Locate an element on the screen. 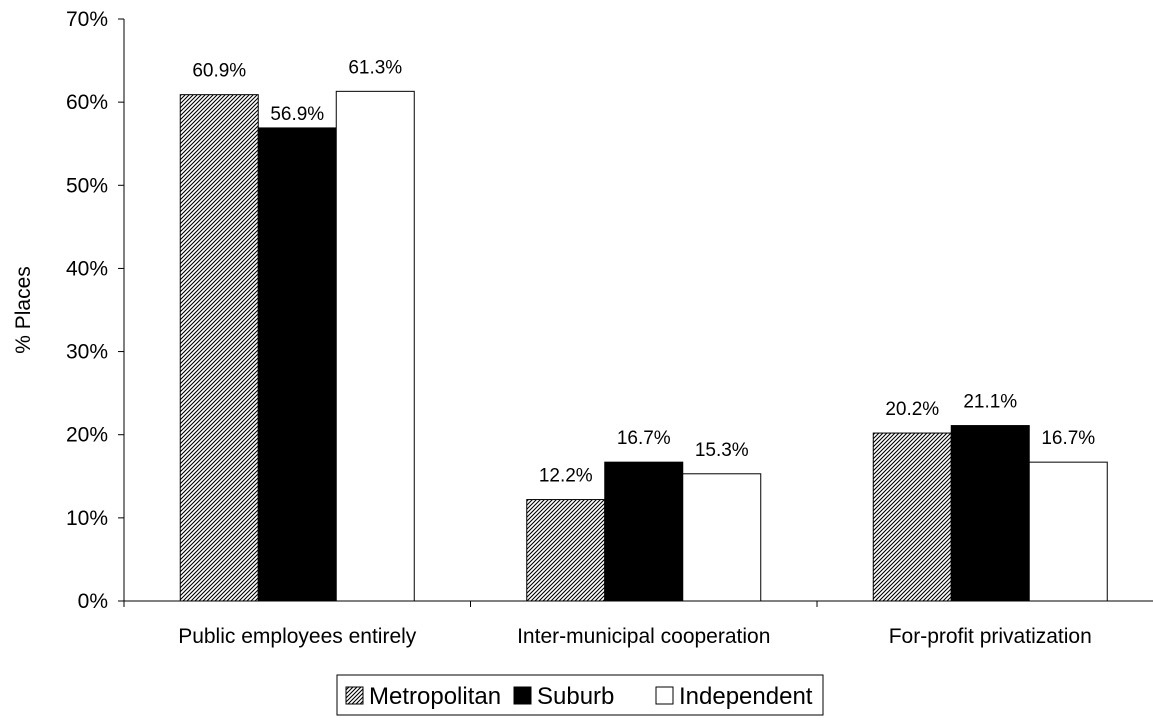 The height and width of the screenshot is (721, 1153). legend-swatch-metropolitan is located at coordinates (354, 695).